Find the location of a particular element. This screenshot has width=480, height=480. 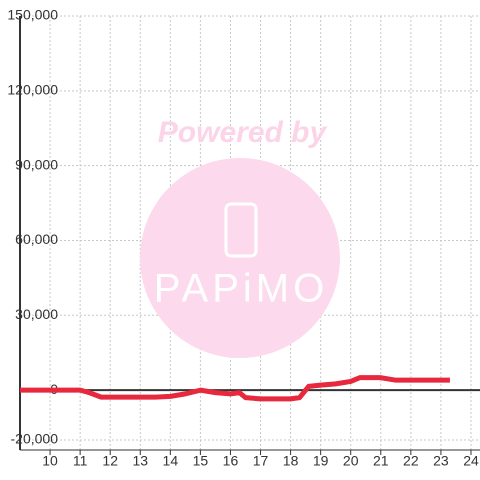

x-tick-label: 12 is located at coordinates (110, 461).